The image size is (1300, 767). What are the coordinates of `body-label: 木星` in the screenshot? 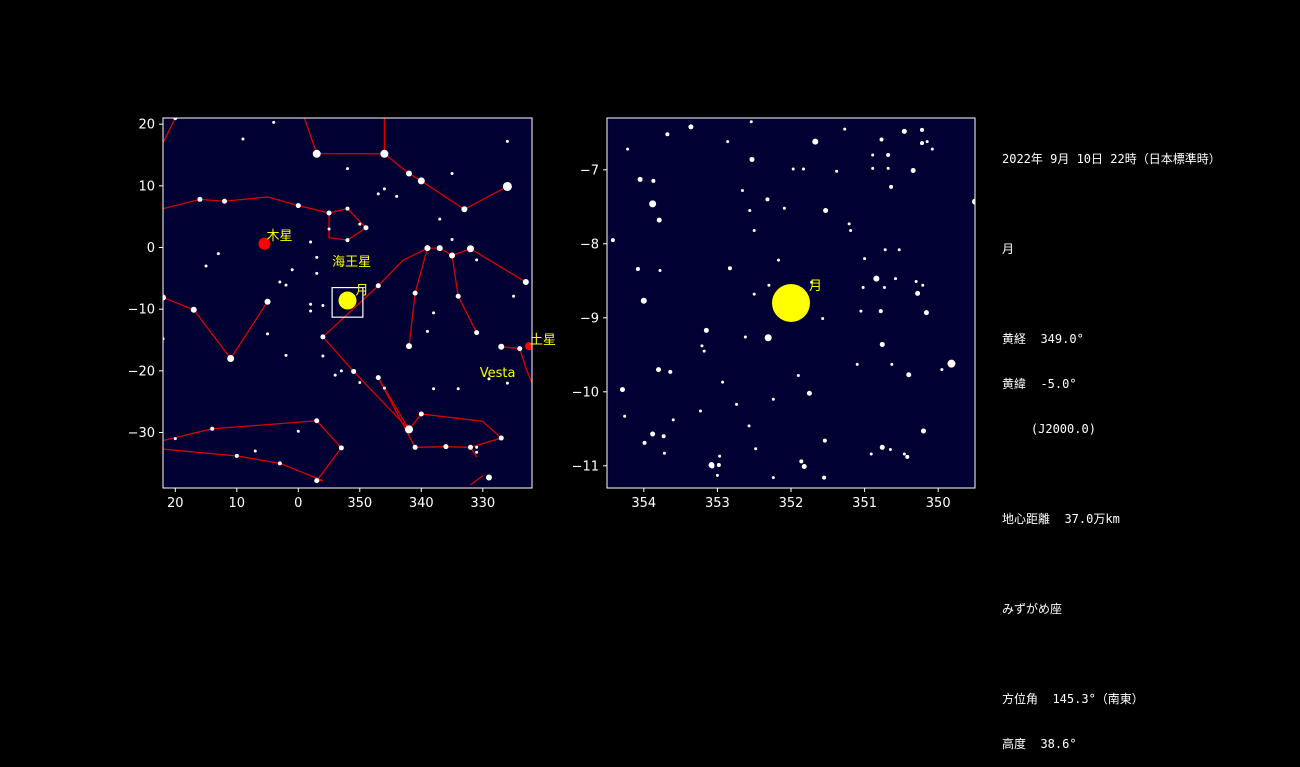 It's located at (279, 236).